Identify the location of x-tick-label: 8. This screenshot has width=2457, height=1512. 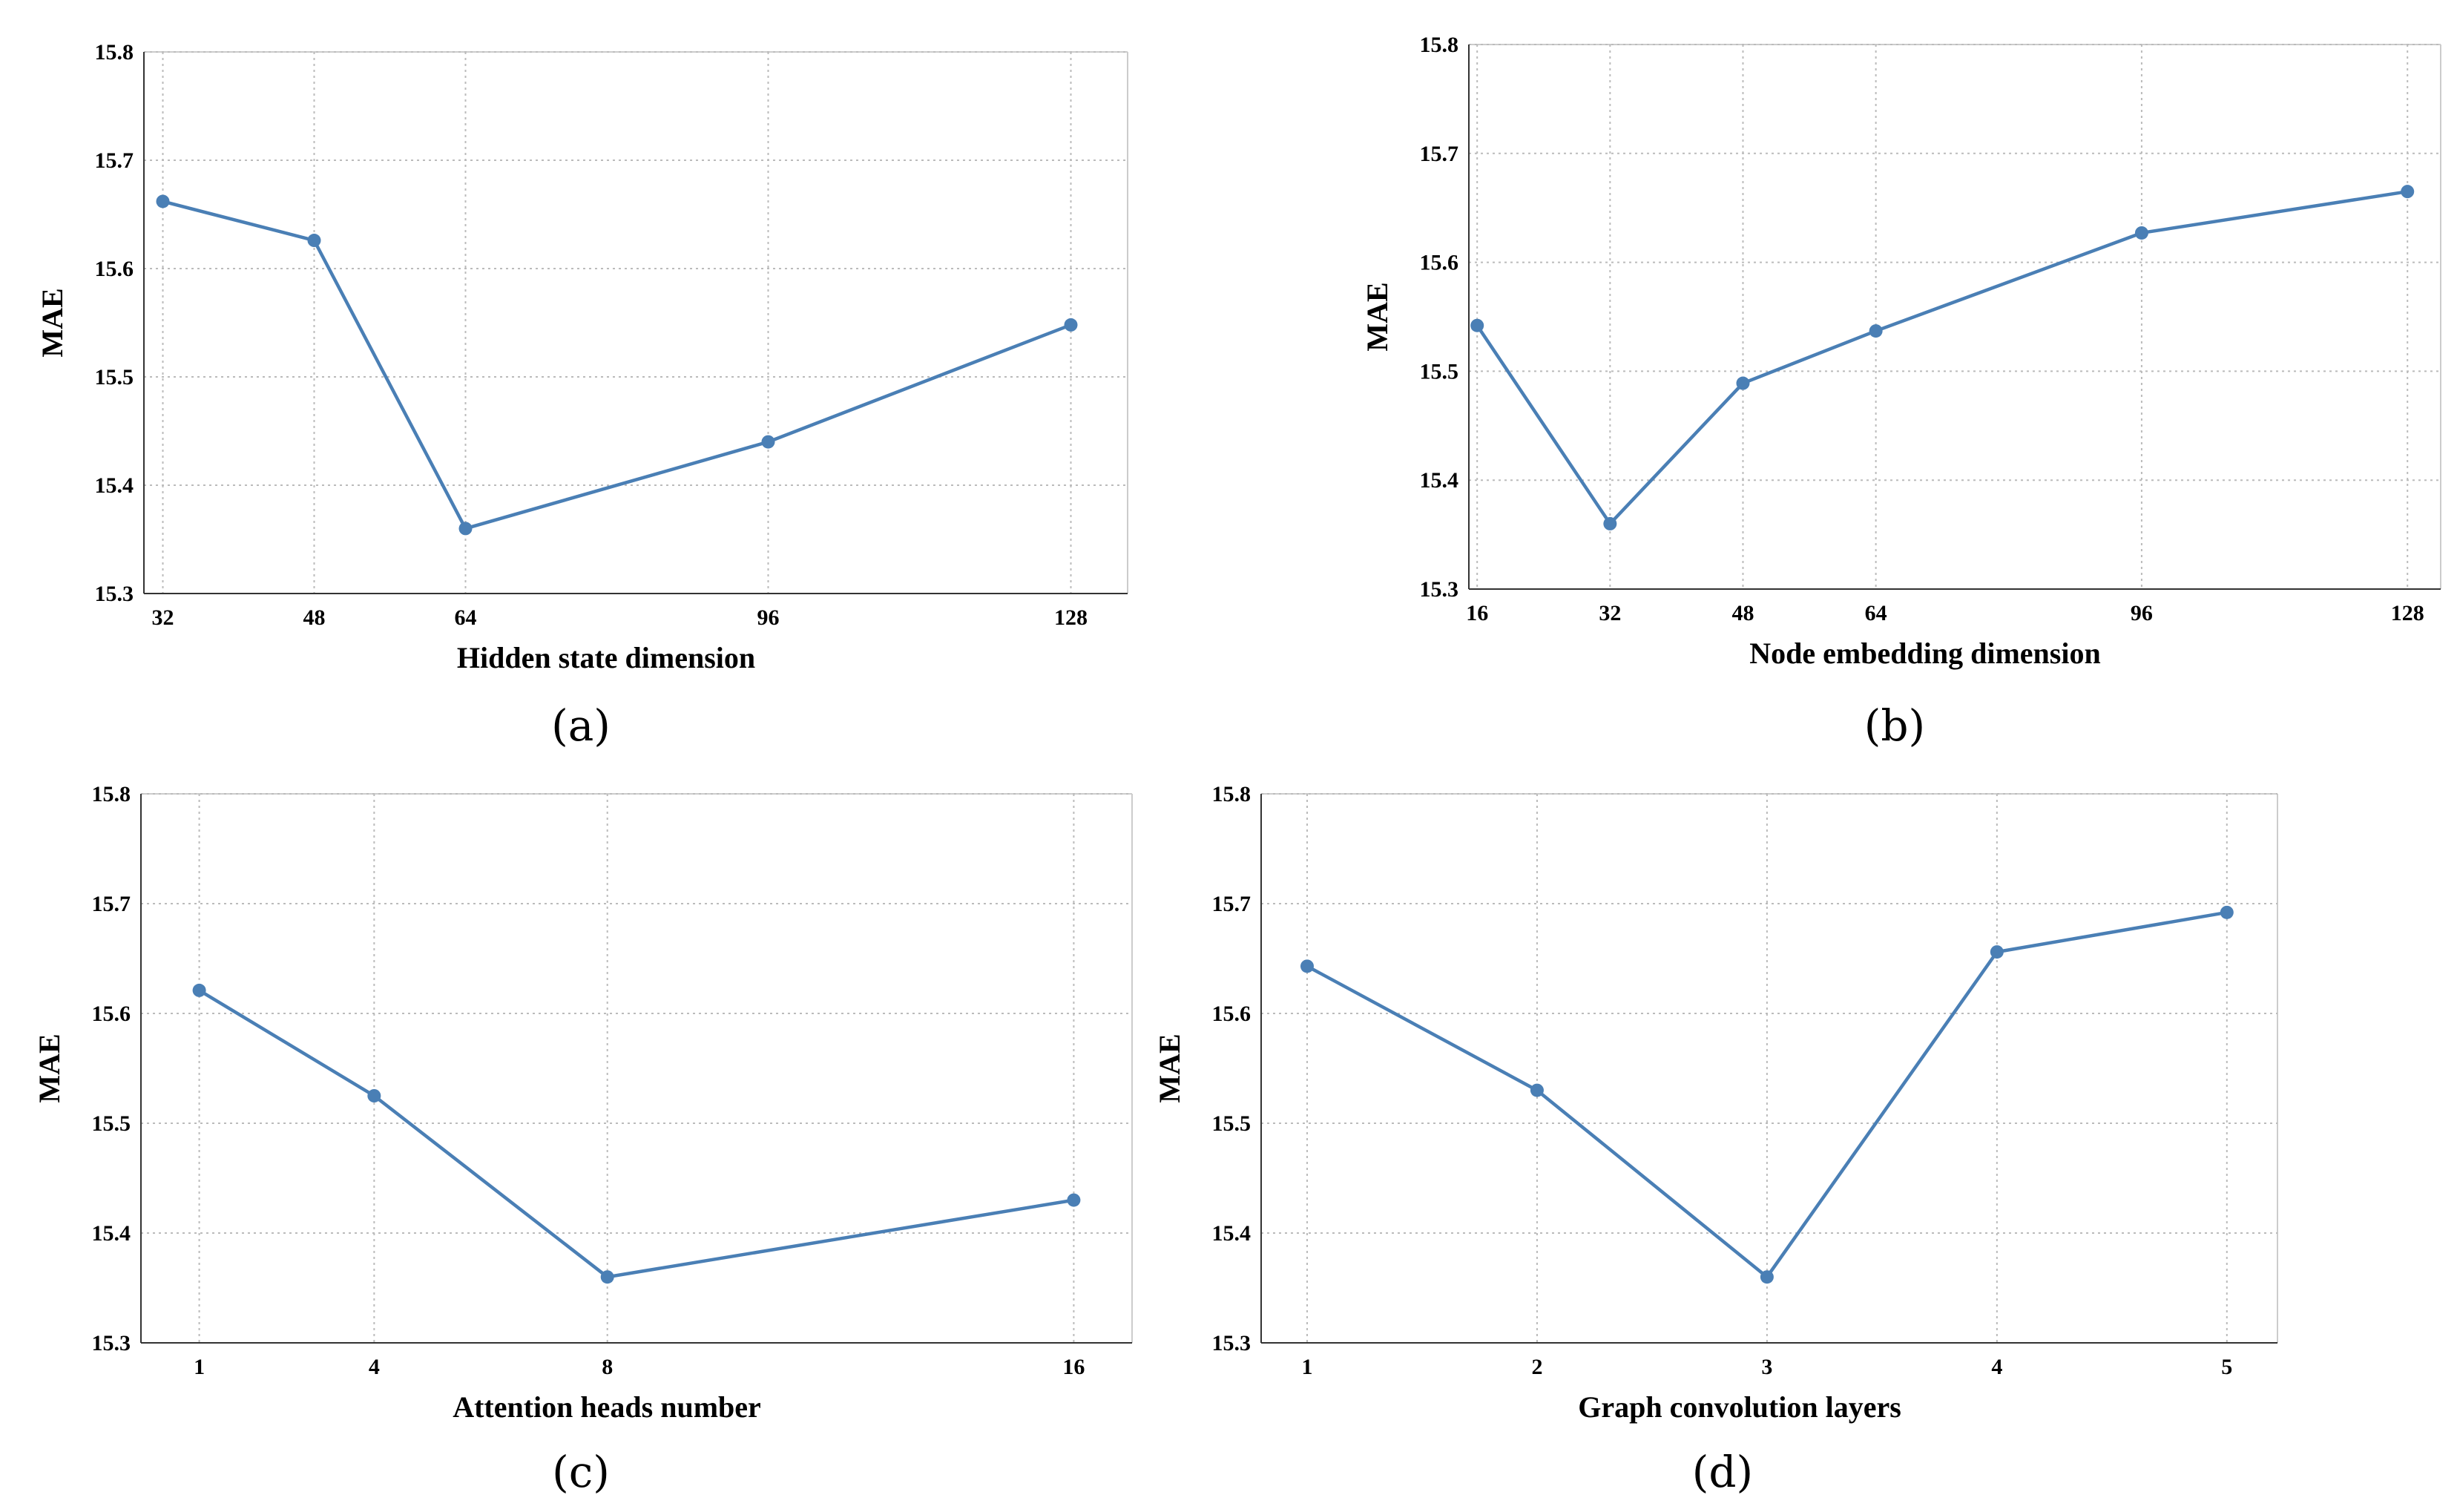
(608, 1367).